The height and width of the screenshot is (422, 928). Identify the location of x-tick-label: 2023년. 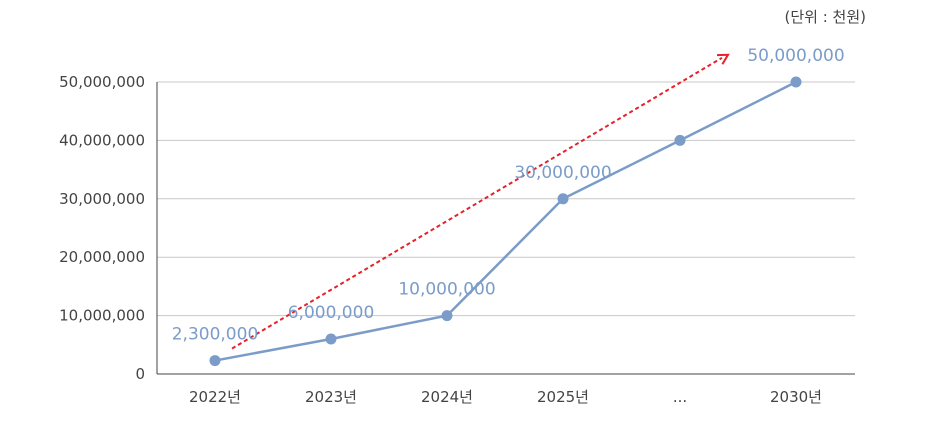
(331, 397).